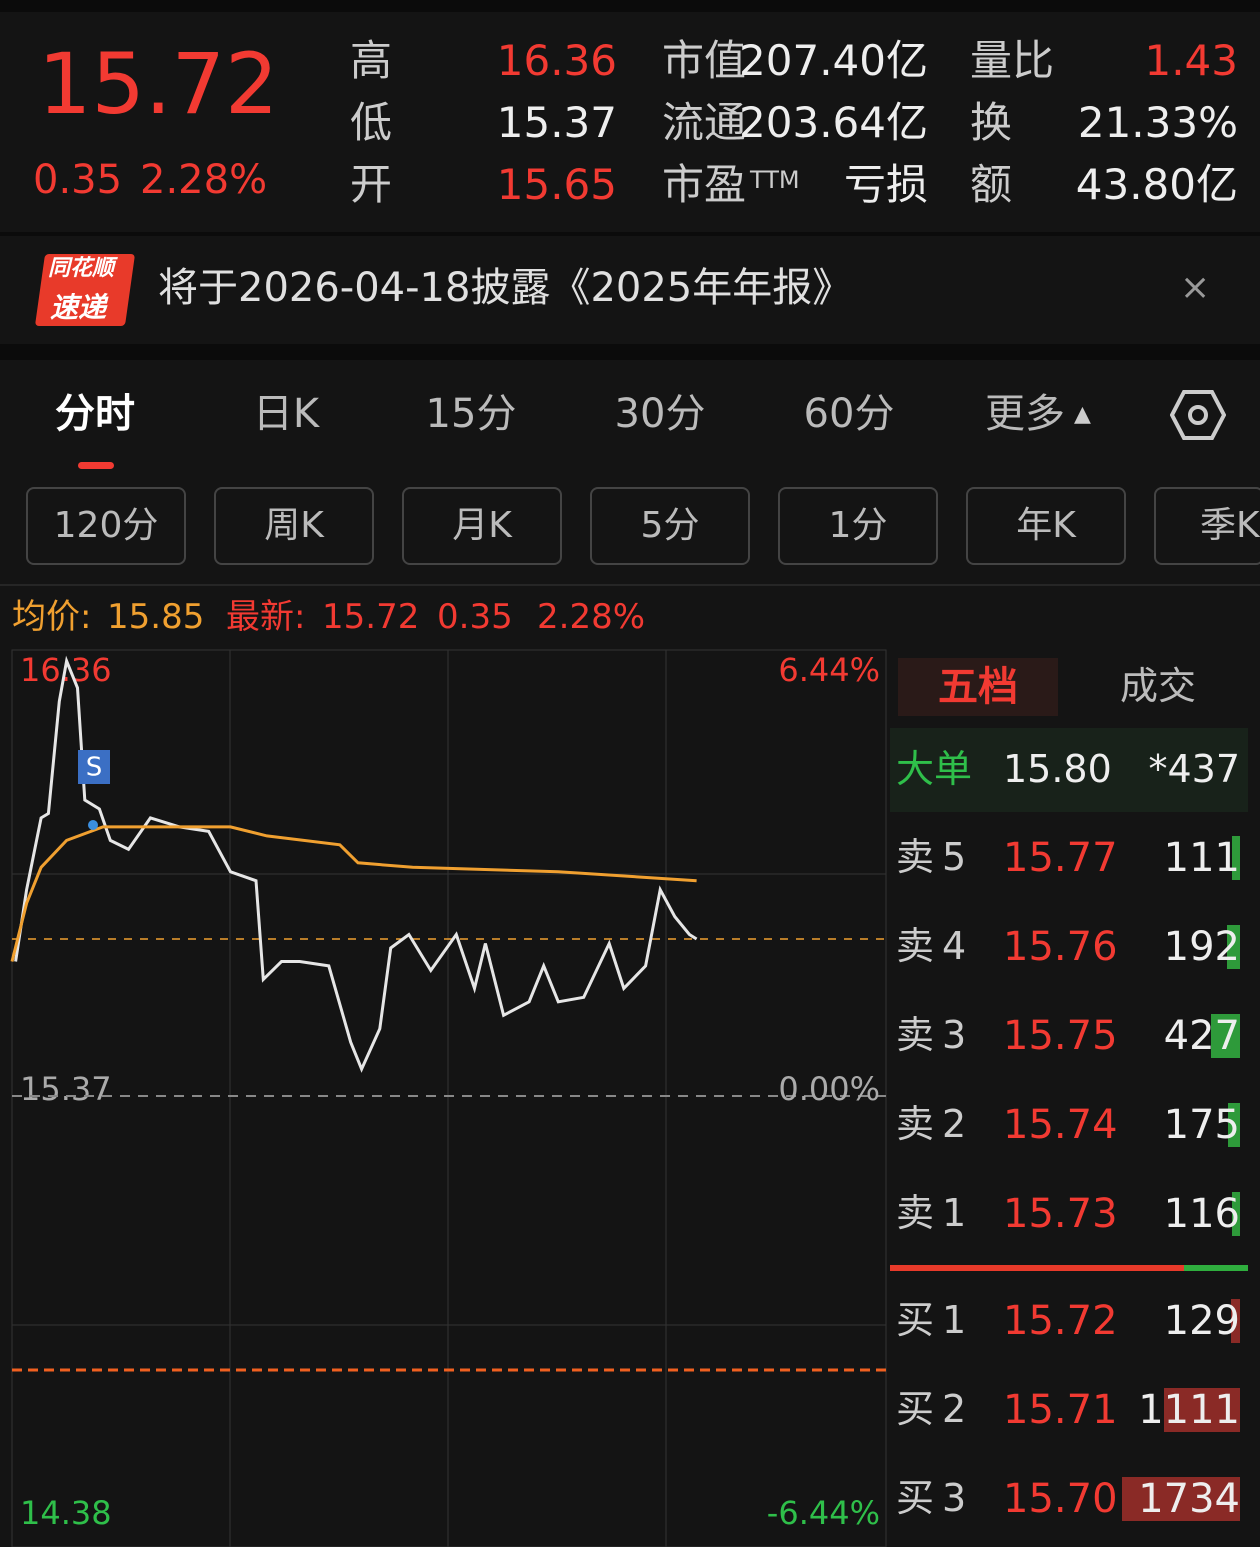 This screenshot has width=1260, height=1547. Describe the element at coordinates (475, 617) in the screenshot. I see `last-change: 0.35` at that location.